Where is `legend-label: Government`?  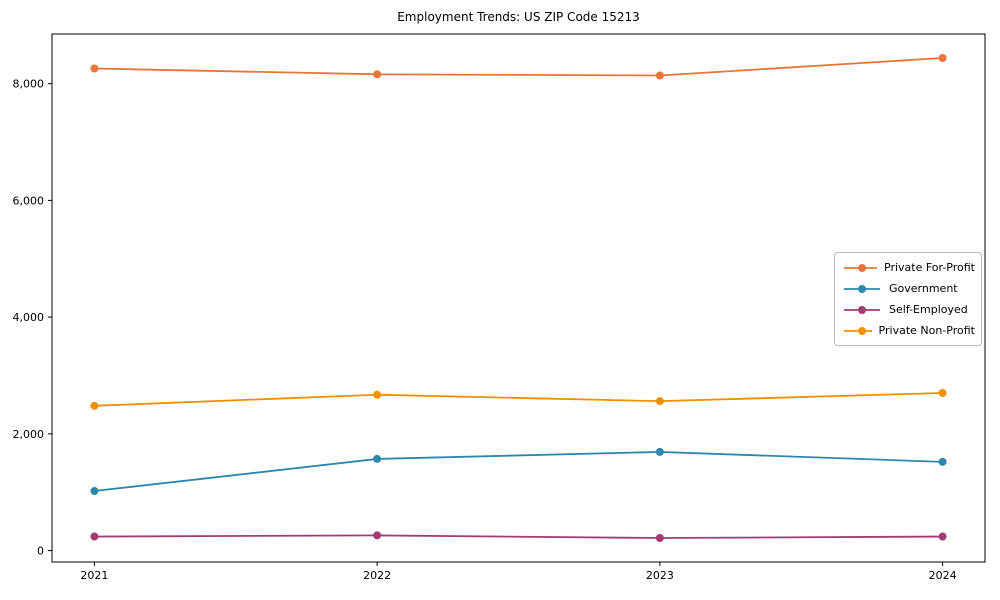
legend-label: Government is located at coordinates (923, 288).